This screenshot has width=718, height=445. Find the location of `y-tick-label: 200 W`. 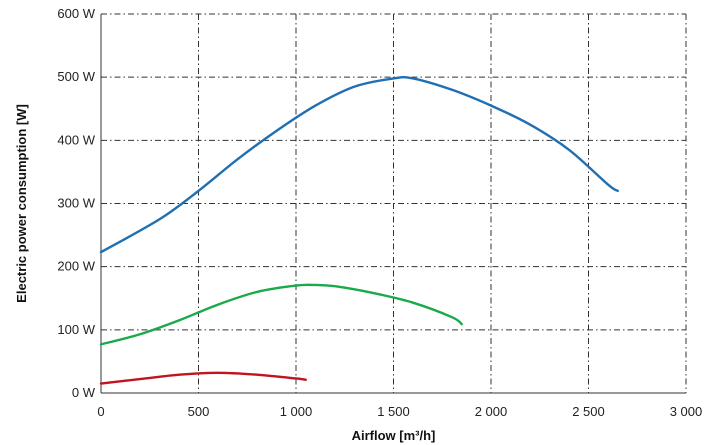

y-tick-label: 200 W is located at coordinates (76, 266).